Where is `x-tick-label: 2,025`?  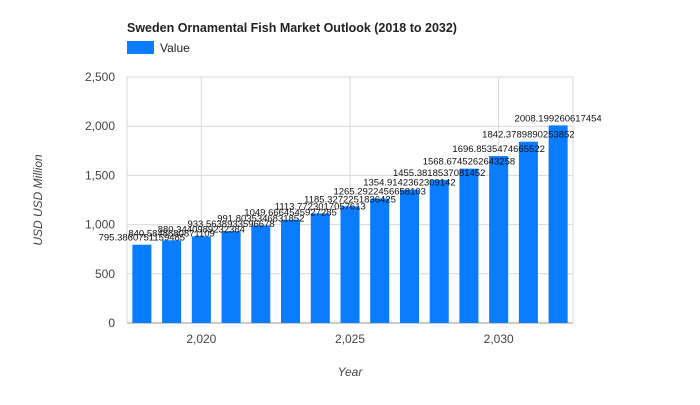
x-tick-label: 2,025 is located at coordinates (350, 339).